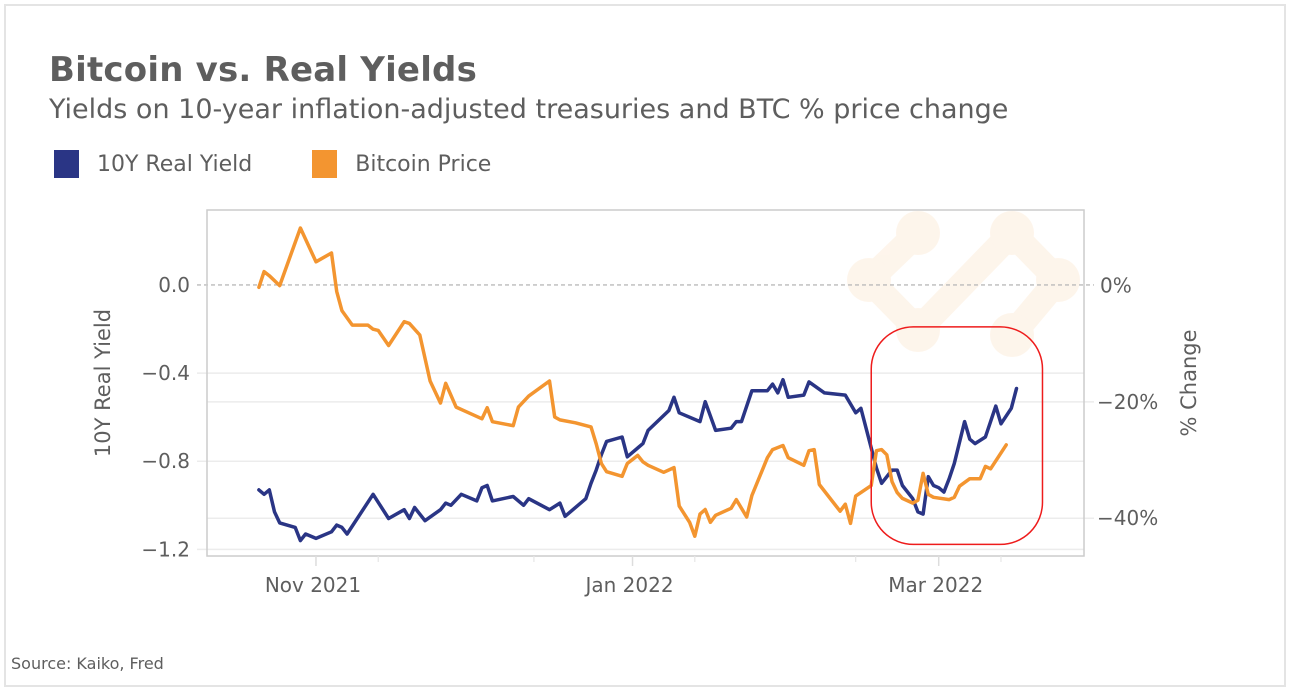 The height and width of the screenshot is (694, 1292). What do you see at coordinates (302, 164) in the screenshot?
I see `legend: 10Y Real Yield Bitcoin Price` at bounding box center [302, 164].